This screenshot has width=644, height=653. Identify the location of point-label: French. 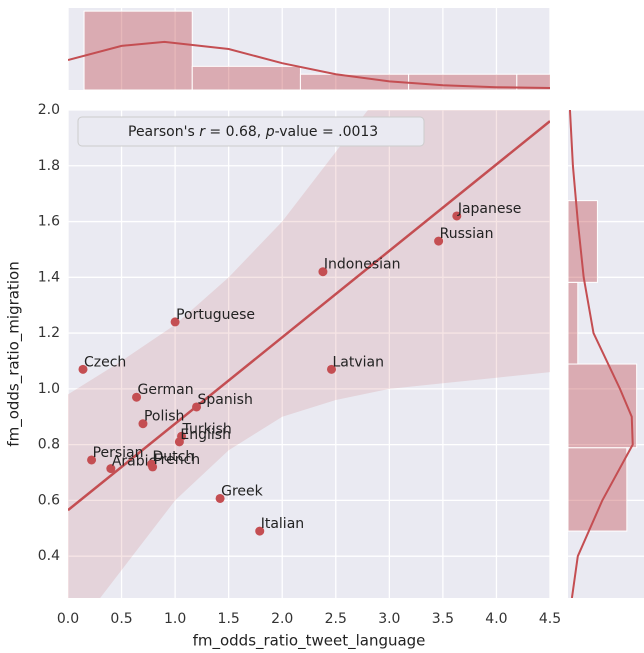
(177, 460).